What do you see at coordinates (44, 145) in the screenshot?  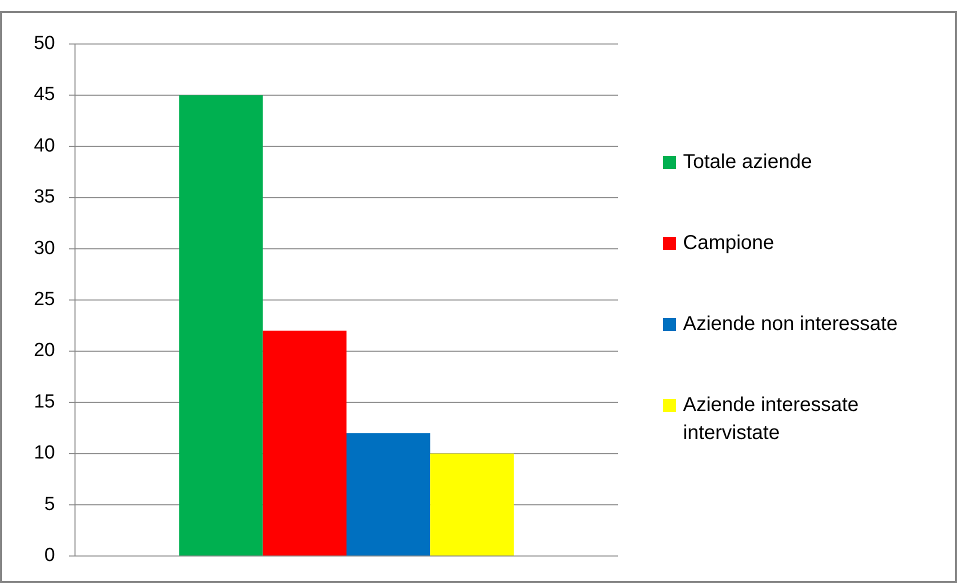 I see `y-tick-label: 40` at bounding box center [44, 145].